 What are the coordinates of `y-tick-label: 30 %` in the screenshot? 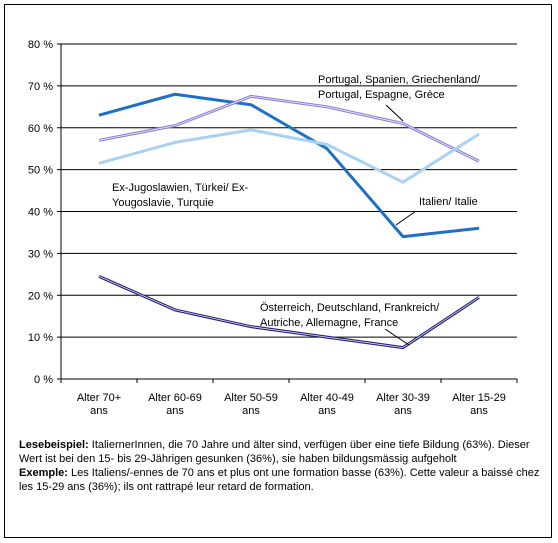 It's located at (40, 254).